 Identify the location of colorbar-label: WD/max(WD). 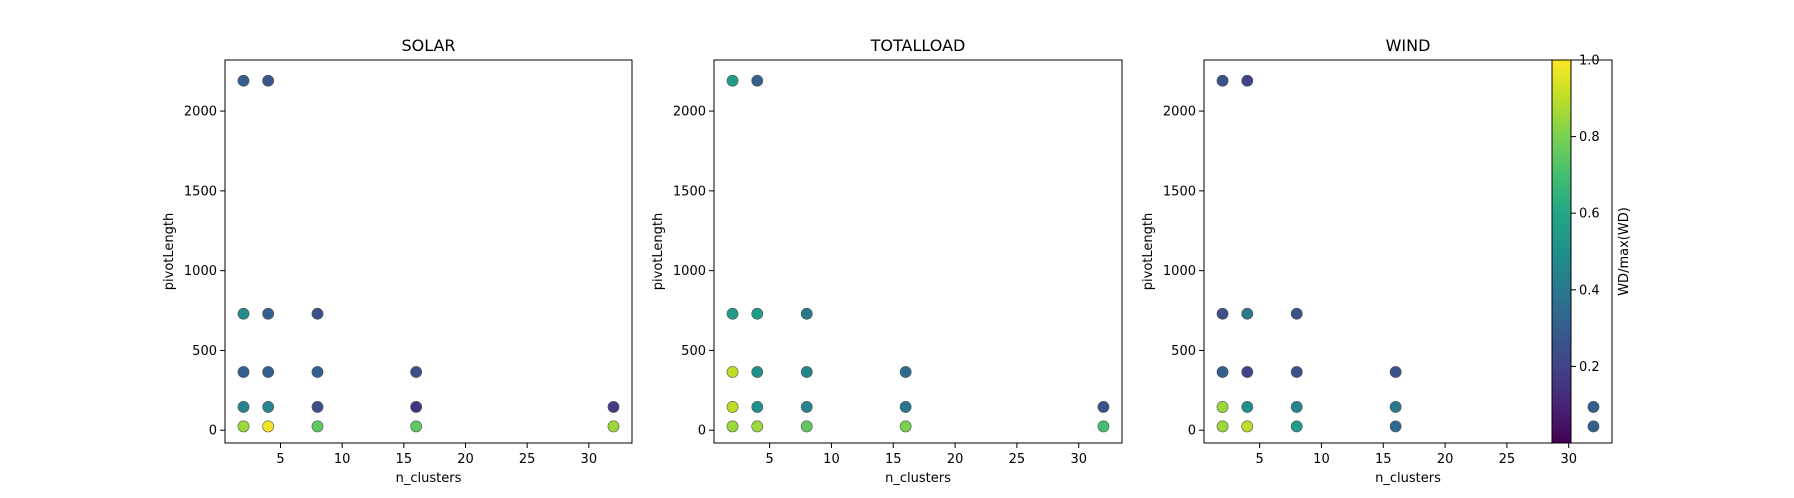
(1624, 251).